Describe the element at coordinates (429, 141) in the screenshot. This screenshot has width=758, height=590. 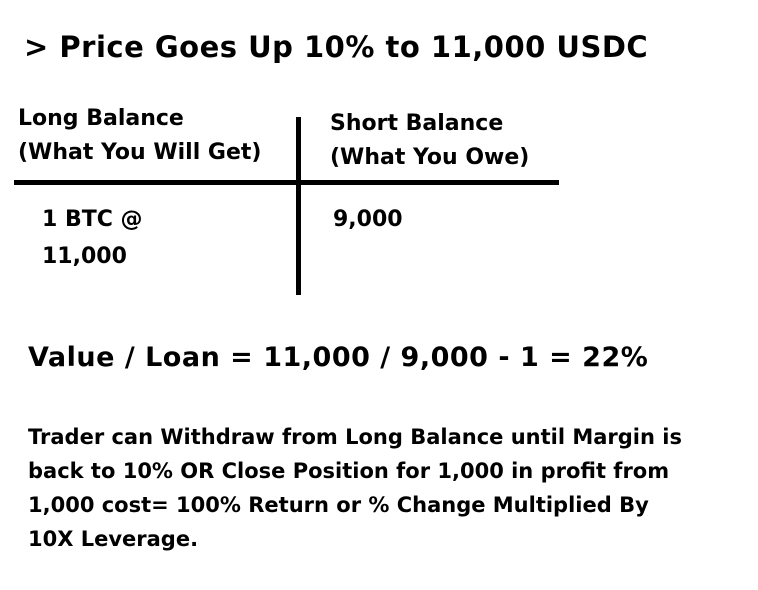
I see `short-balance-header: Short Balance (What You Owe)` at that location.